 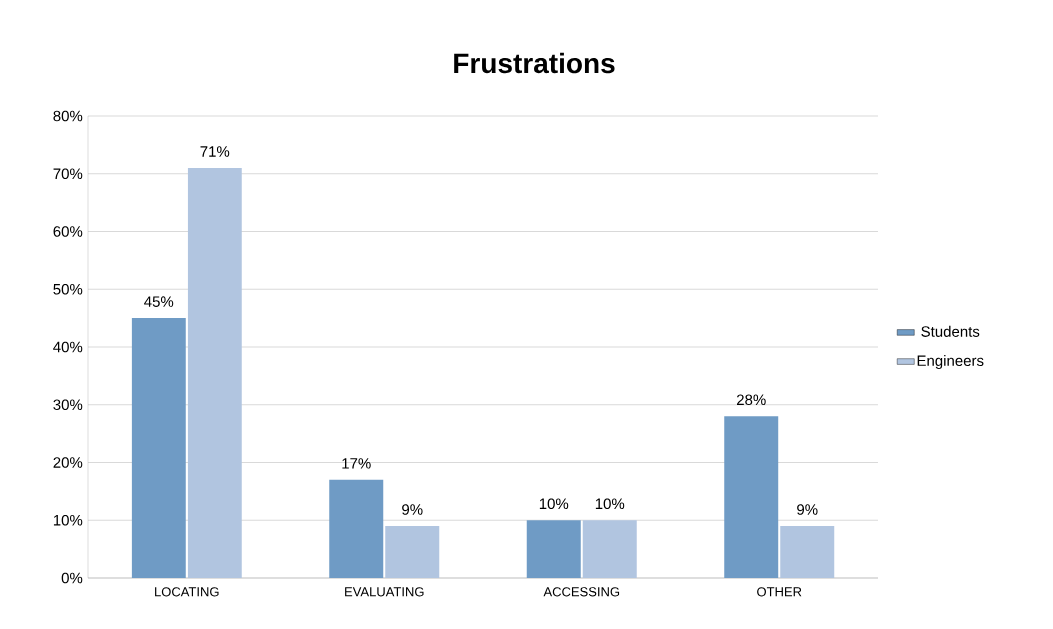 I want to click on x-tick-label: EVALUATING, so click(x=384, y=592).